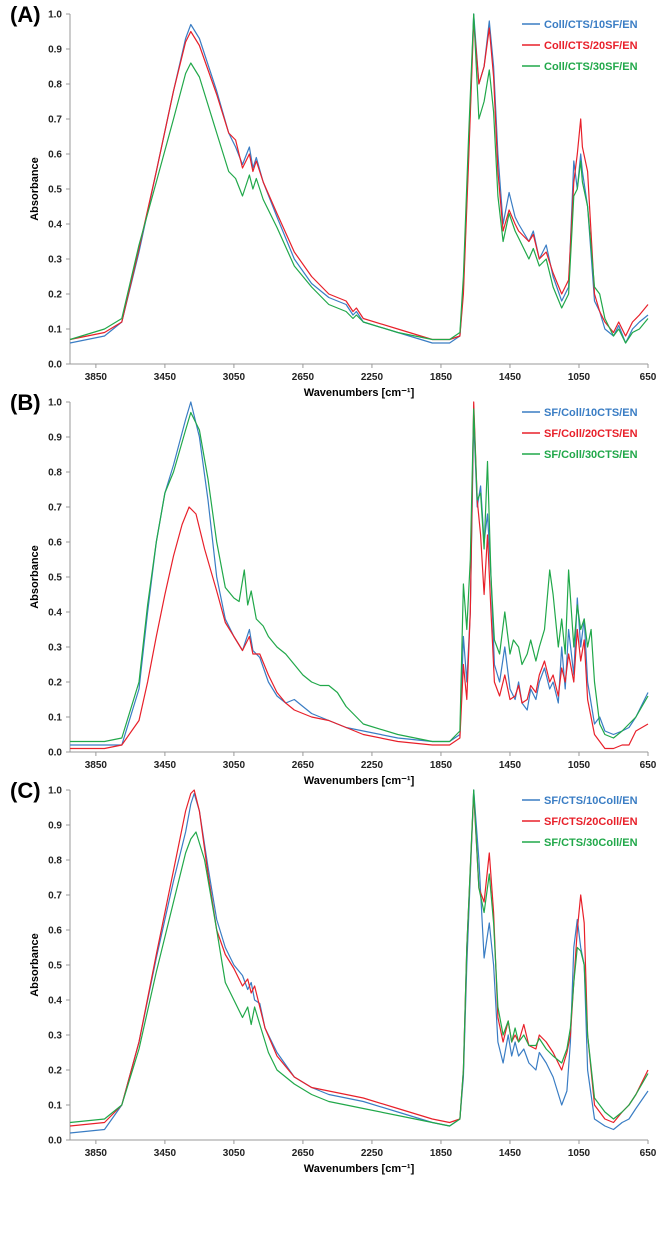 This screenshot has width=664, height=1249. What do you see at coordinates (591, 843) in the screenshot?
I see `legend-entry: SF/CTS/30Coll/EN` at bounding box center [591, 843].